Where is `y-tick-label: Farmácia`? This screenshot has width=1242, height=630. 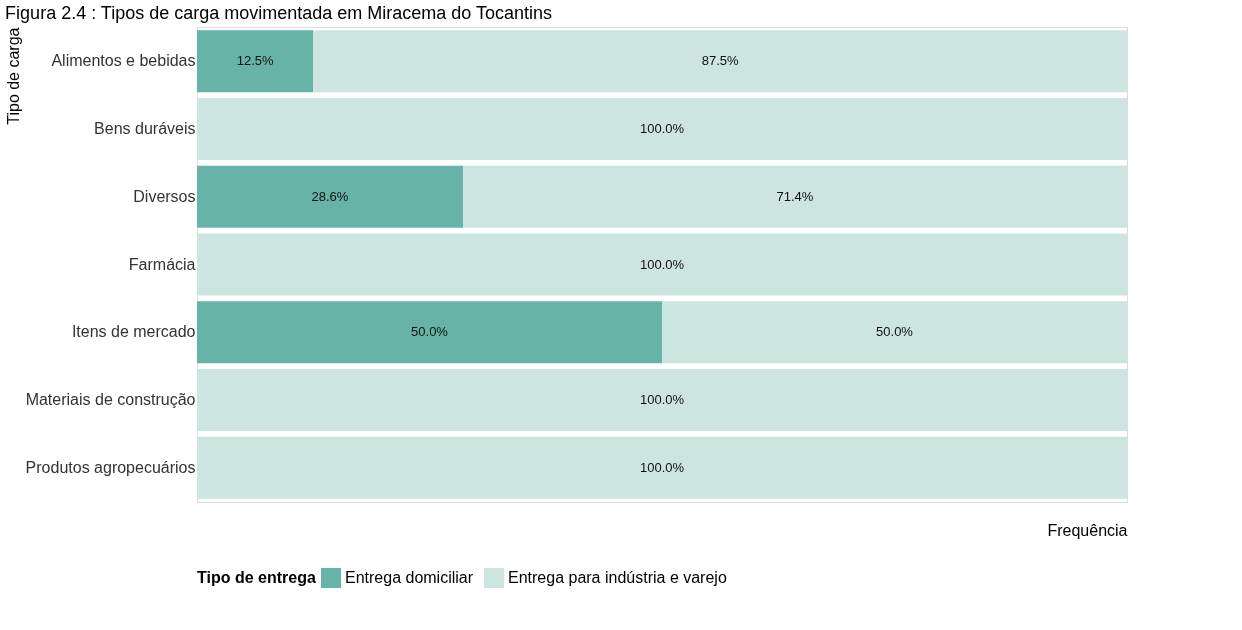 y-tick-label: Farmácia is located at coordinates (162, 264).